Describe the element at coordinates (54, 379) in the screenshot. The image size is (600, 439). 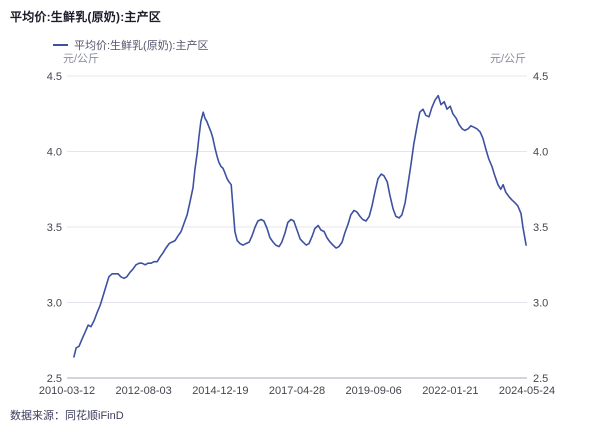
I see `y-tick-label-left: 2.5` at that location.